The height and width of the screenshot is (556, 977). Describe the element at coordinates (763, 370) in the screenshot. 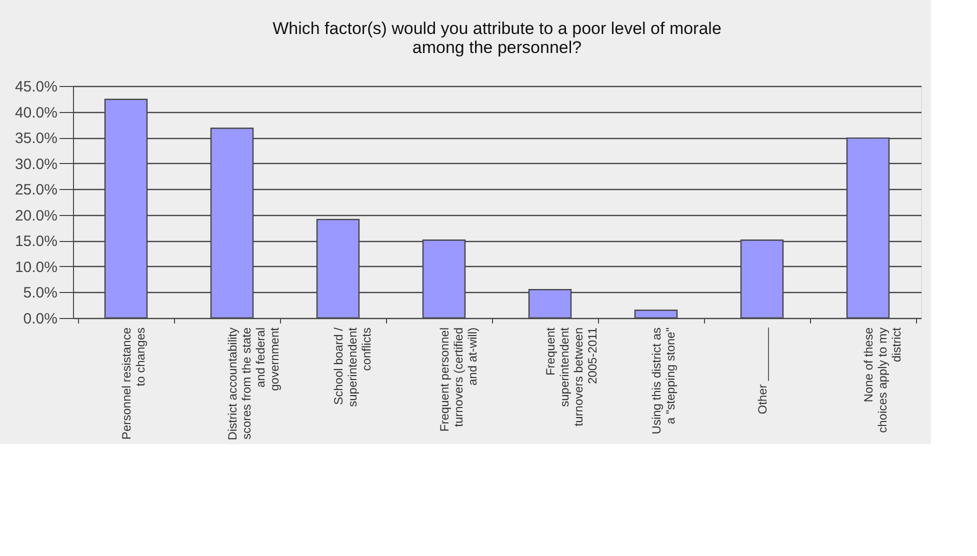

I see `x-tick-label: Other ________` at that location.